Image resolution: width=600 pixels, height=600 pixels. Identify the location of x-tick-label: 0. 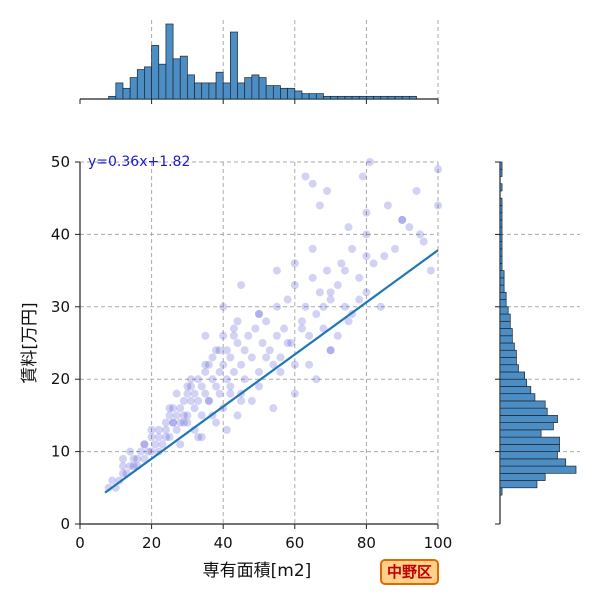
(80, 543).